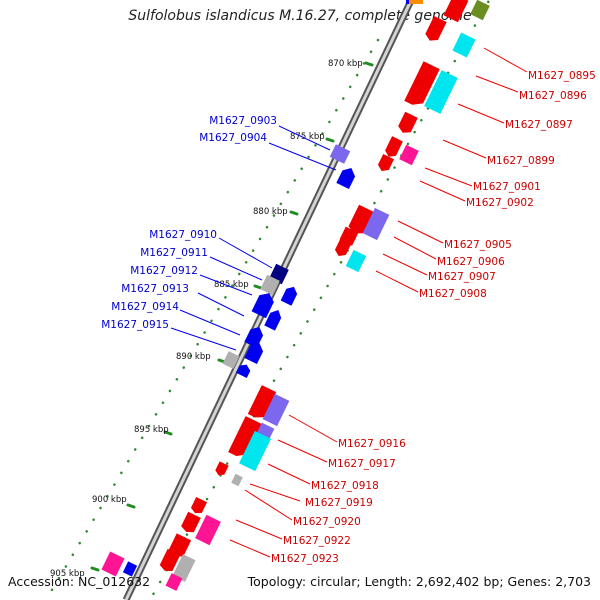 This screenshot has height=600, width=600. What do you see at coordinates (500, 203) in the screenshot?
I see `gene-label-0902: M1627_0902` at bounding box center [500, 203].